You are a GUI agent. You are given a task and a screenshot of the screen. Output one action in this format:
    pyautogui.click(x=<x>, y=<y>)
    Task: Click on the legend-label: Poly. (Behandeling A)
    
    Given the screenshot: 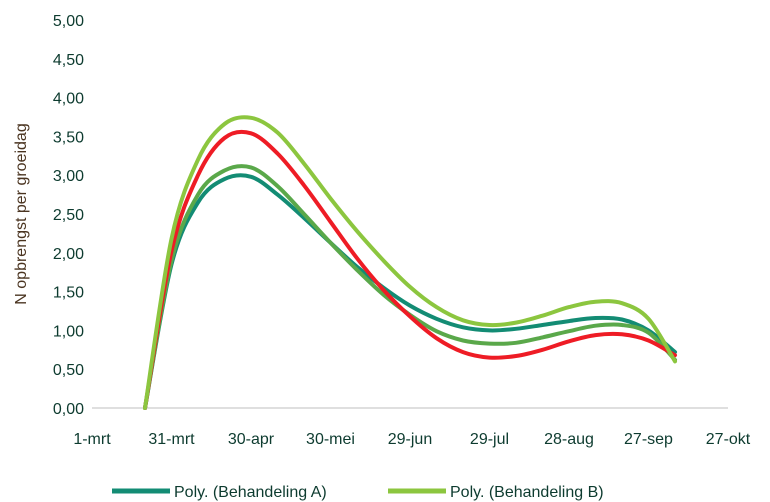 What is the action you would take?
    pyautogui.click(x=250, y=492)
    